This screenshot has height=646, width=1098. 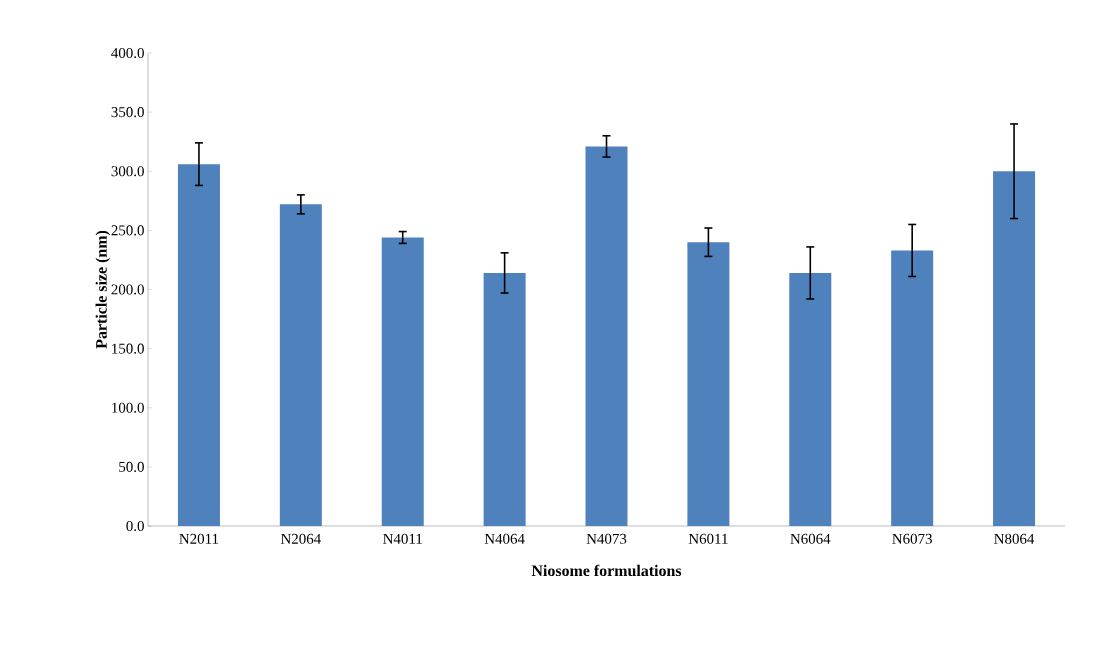 I want to click on x-tick-label: N6011, so click(x=708, y=538).